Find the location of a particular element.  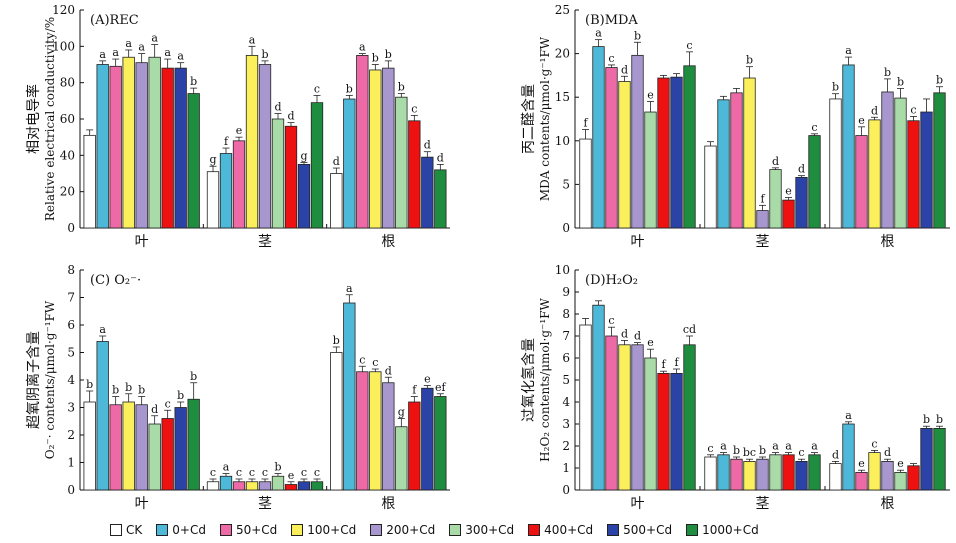

legend-item: 500+Cd is located at coordinates (639, 530).